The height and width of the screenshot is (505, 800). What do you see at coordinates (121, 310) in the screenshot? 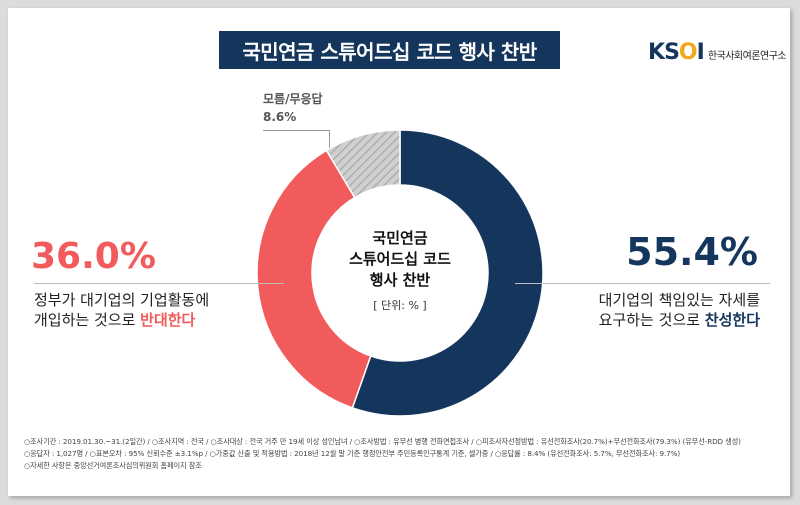
I see `oppose-description: 정부가 대기업의 기업활동에 개입하는 것으로 반대한다` at bounding box center [121, 310].